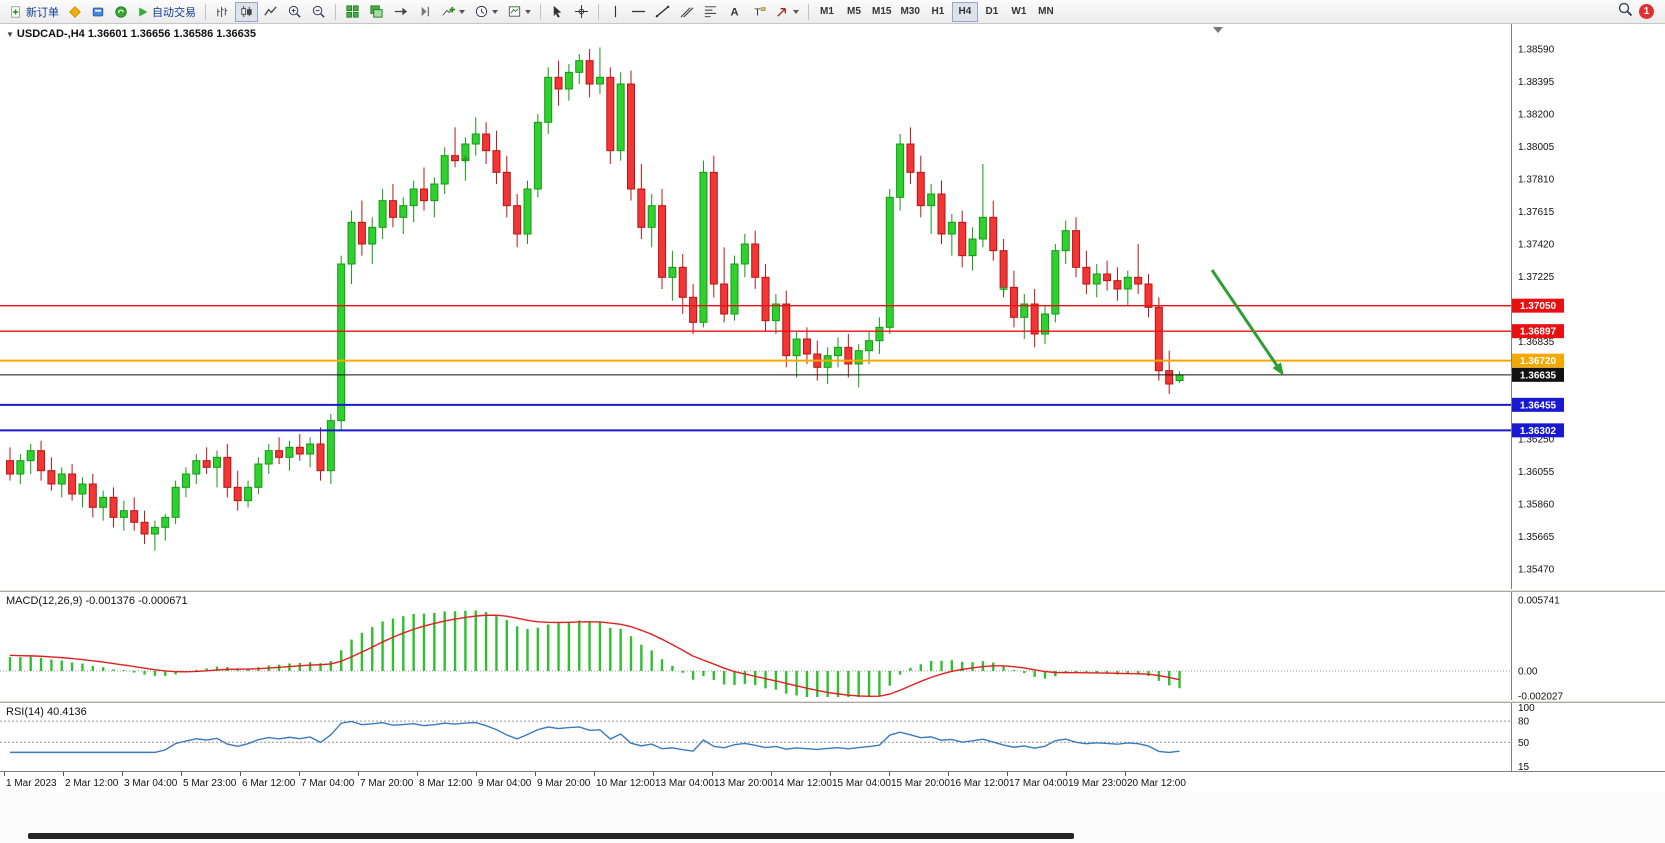 The image size is (1665, 843). What do you see at coordinates (1524, 766) in the screenshot?
I see `rsi-axis-label: 15` at bounding box center [1524, 766].